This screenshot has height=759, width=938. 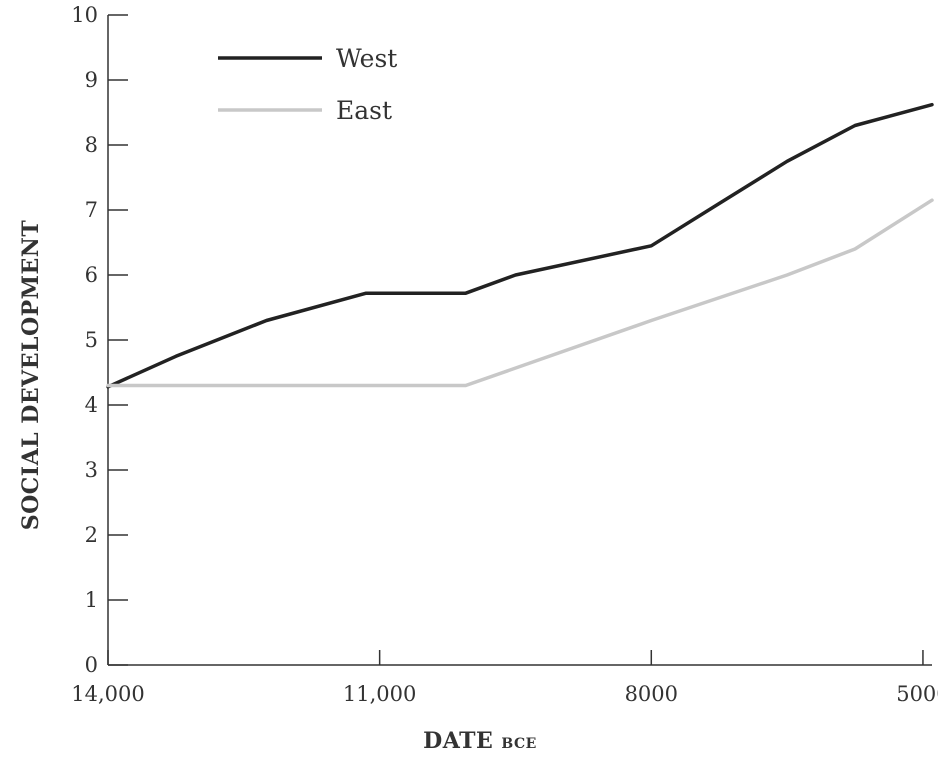 I want to click on y-tick-label: 6, so click(x=91, y=275).